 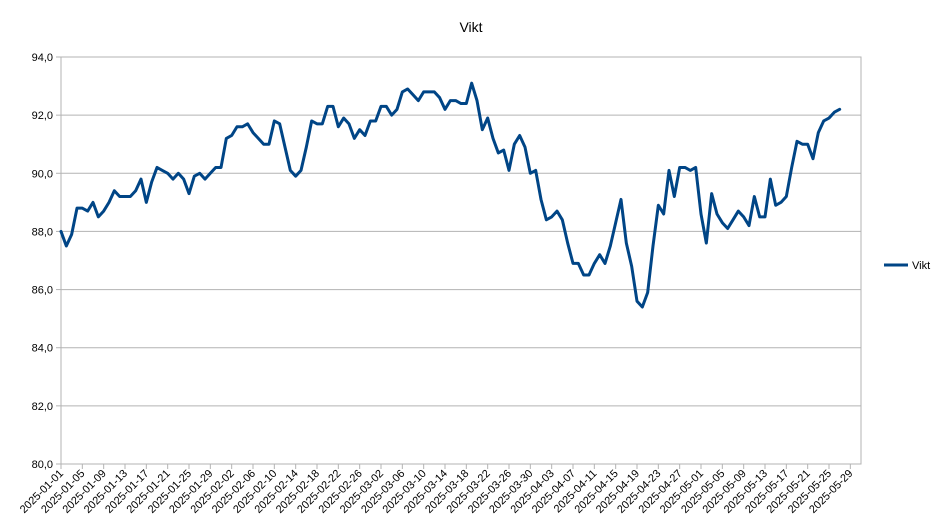 What do you see at coordinates (42, 291) in the screenshot?
I see `y-tick-label: 86,0` at bounding box center [42, 291].